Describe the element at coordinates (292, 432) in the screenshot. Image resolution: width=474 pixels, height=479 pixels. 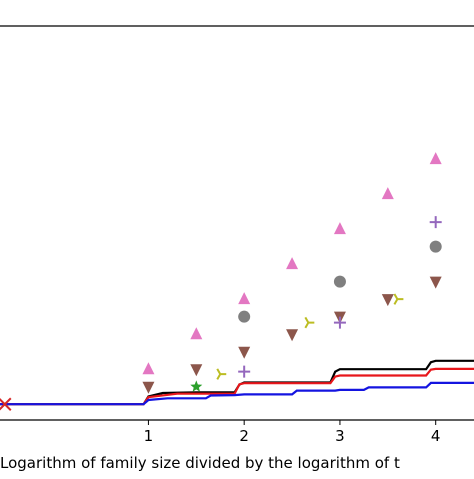
I see `x-ticks: 1 2 3 4` at that location.